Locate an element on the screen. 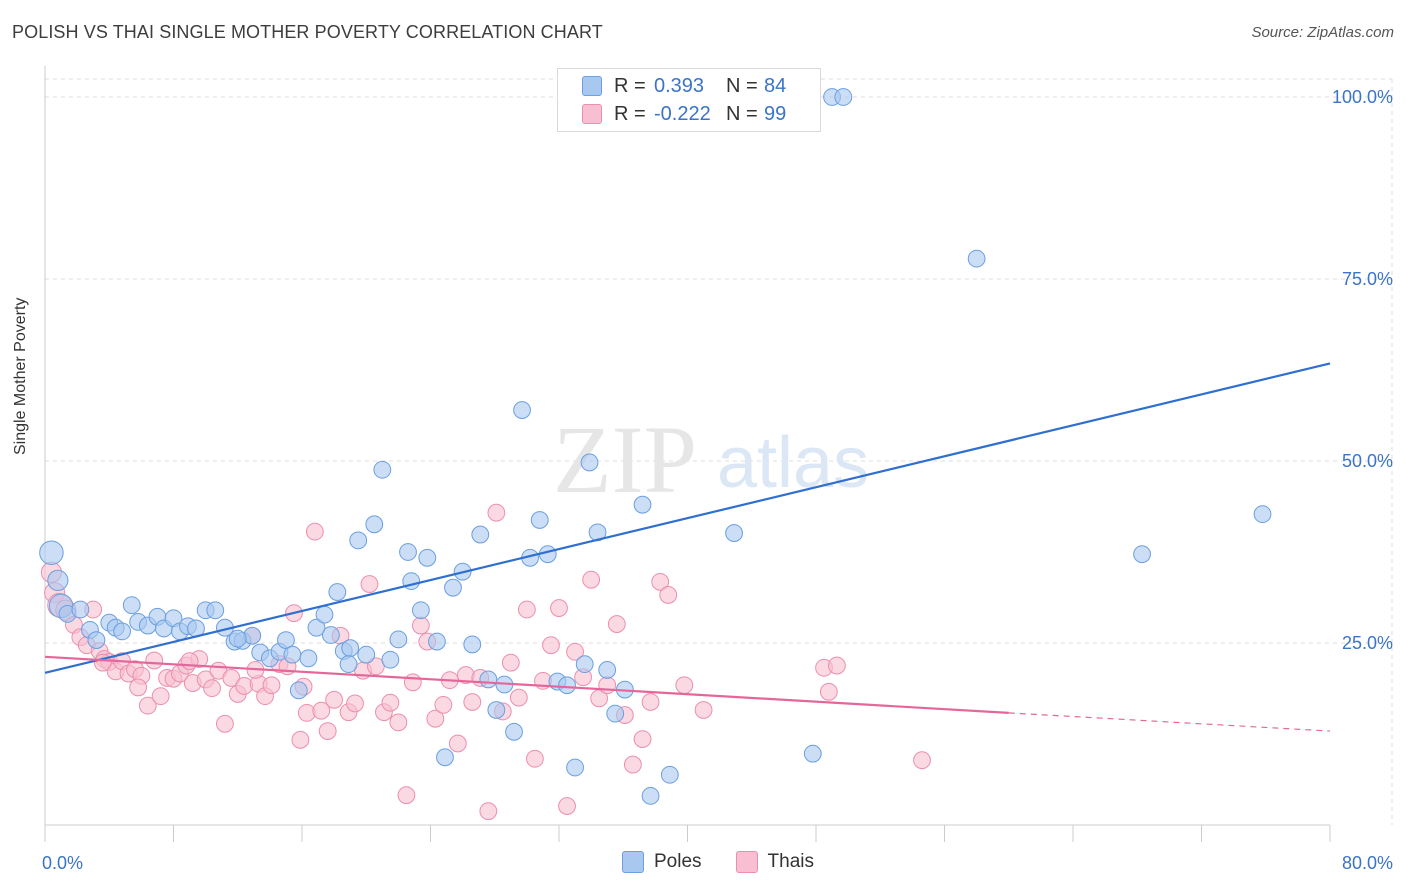 The image size is (1406, 892). thais-trend-extension is located at coordinates (1169, 722).